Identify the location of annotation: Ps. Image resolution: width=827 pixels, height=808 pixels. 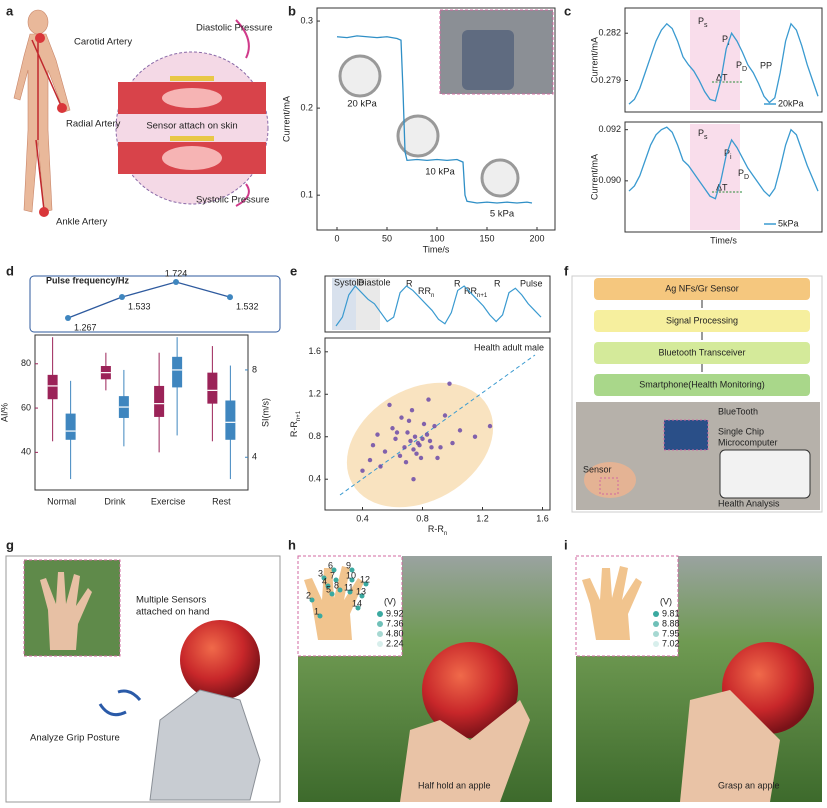
(703, 134).